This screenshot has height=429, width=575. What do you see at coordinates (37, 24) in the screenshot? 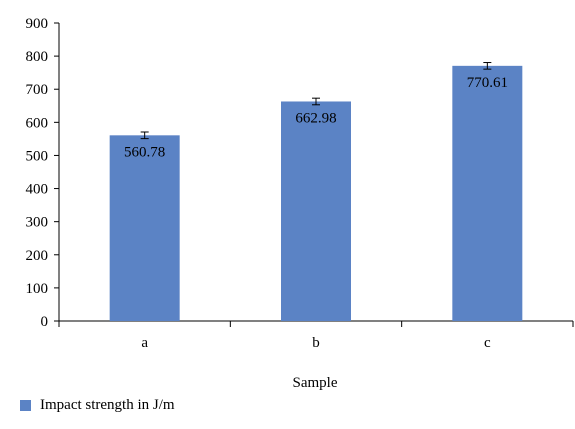
I see `y-tick-label: 900` at bounding box center [37, 24].